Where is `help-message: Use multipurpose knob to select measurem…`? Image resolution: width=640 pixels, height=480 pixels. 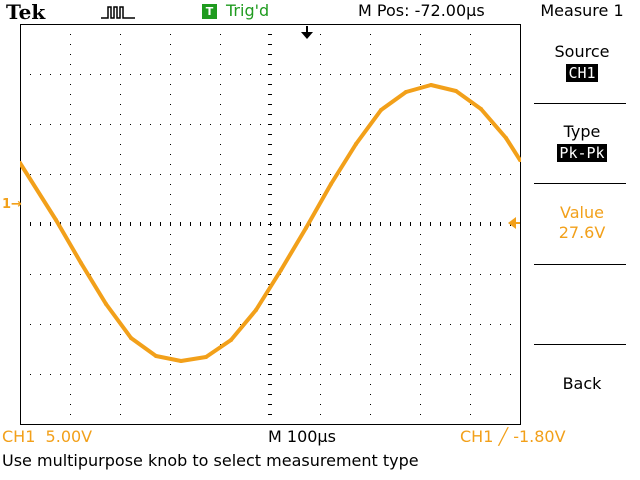
help-message: Use multipurpose knob to select measurem… is located at coordinates (210, 460).